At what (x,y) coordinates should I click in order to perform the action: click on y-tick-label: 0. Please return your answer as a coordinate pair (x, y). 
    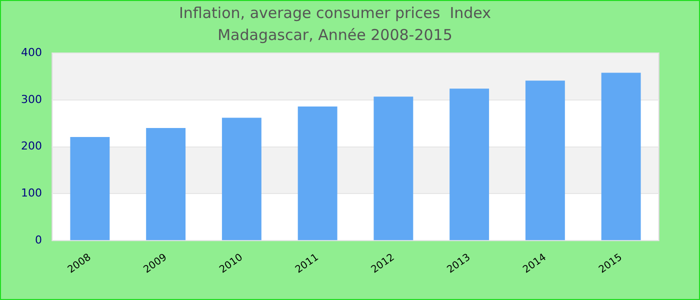
    Looking at the image, I should click on (38, 239).